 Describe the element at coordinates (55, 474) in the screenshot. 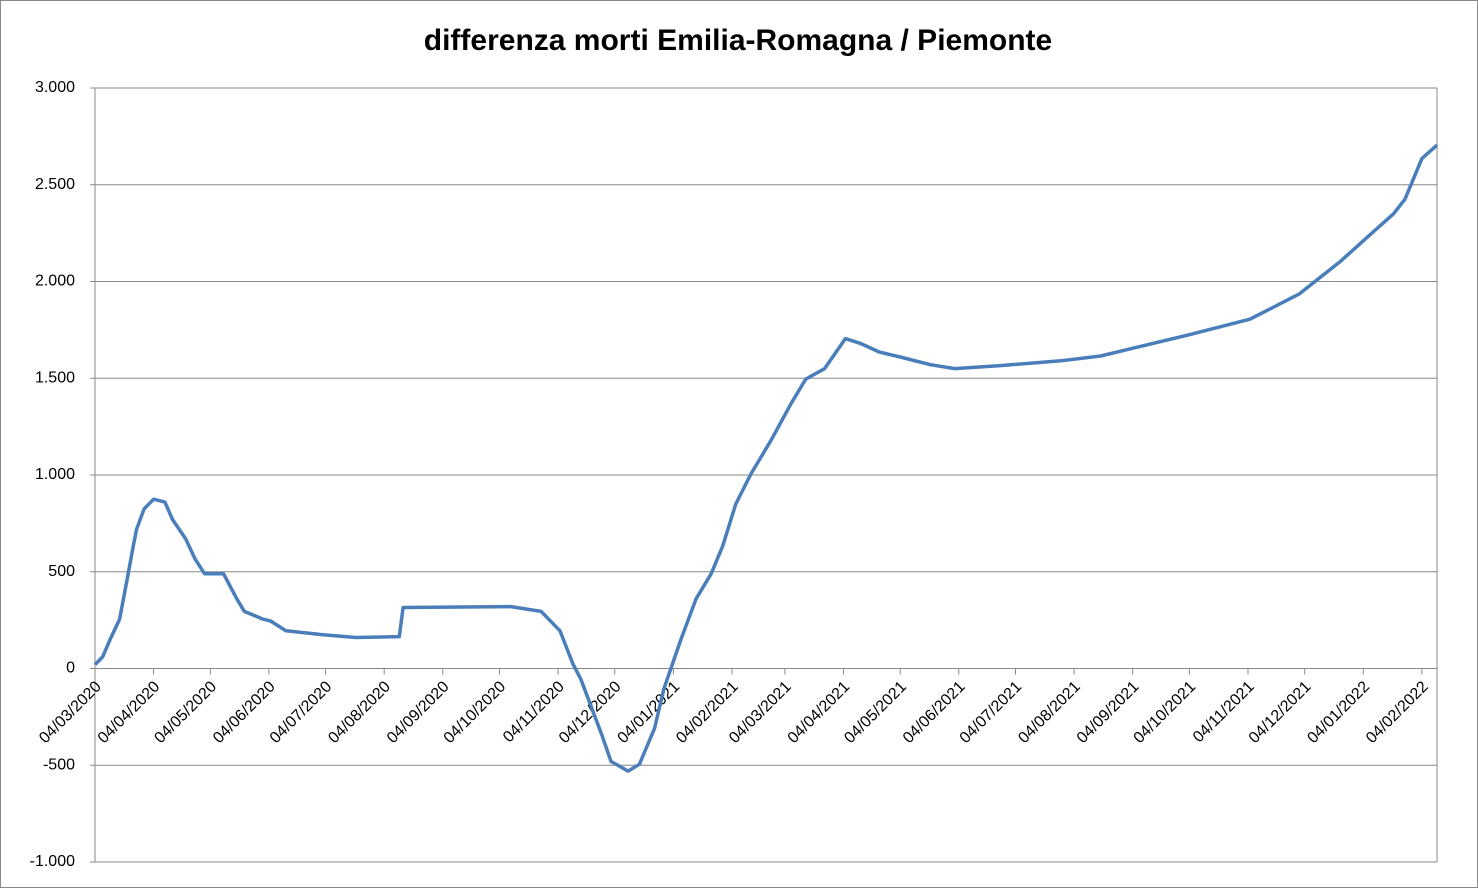

I see `y-tick-label: 1.000` at that location.